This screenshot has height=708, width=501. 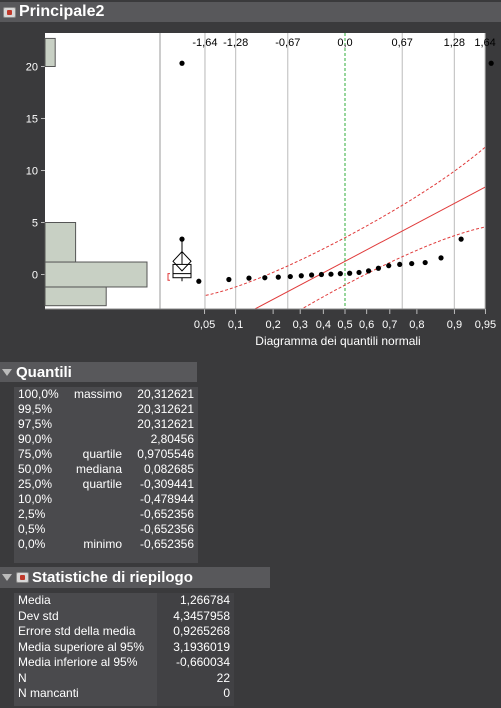 I want to click on qq-confidence-band-lower, so click(x=392, y=267).